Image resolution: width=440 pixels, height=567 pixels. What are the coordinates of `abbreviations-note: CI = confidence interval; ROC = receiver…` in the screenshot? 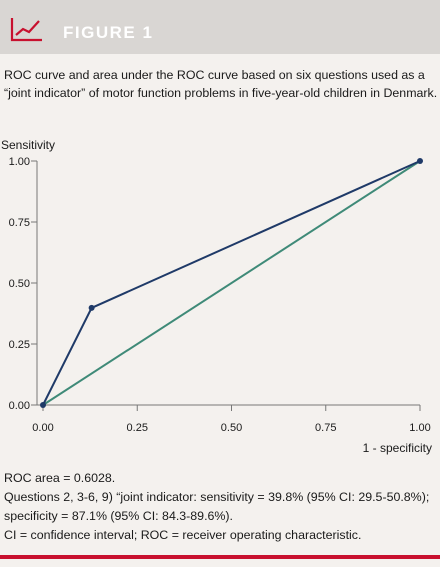 It's located at (183, 535).